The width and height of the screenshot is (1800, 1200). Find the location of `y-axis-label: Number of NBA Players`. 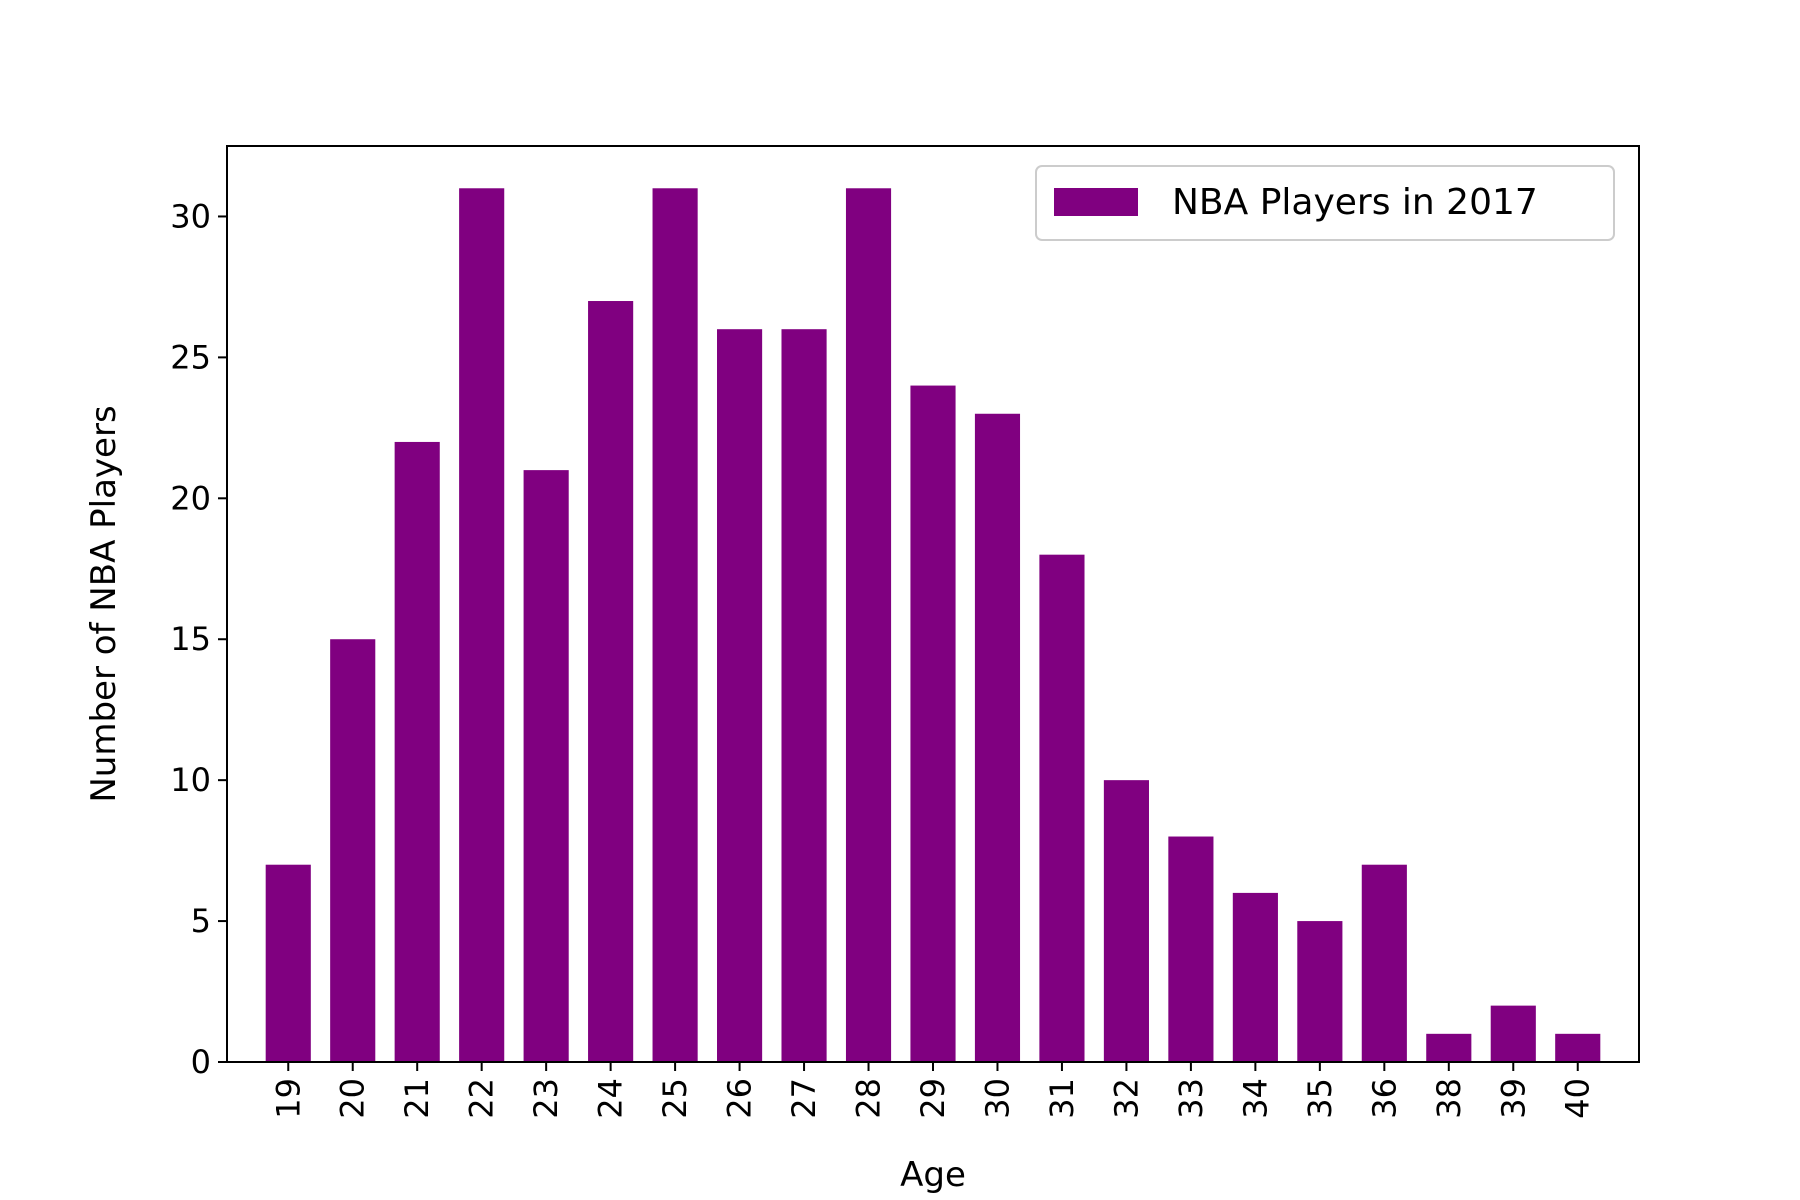

y-axis-label: Number of NBA Players is located at coordinates (104, 603).